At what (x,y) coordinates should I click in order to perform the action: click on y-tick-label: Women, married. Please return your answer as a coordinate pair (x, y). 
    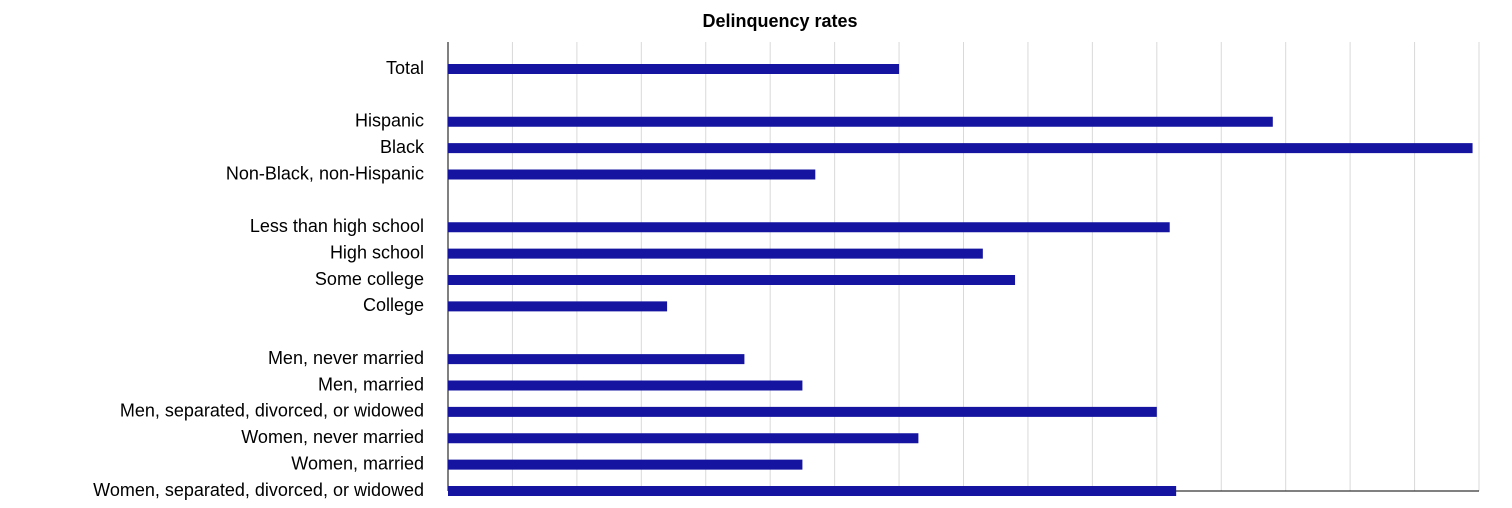
    Looking at the image, I should click on (357, 463).